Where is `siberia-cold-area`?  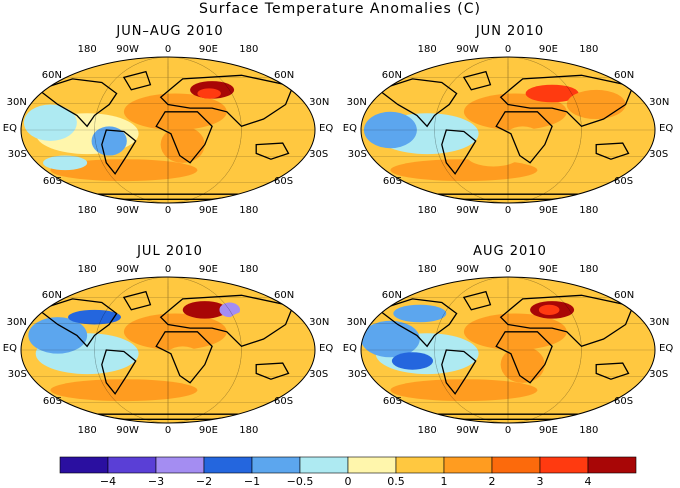
siberia-cold-area is located at coordinates (230, 310).